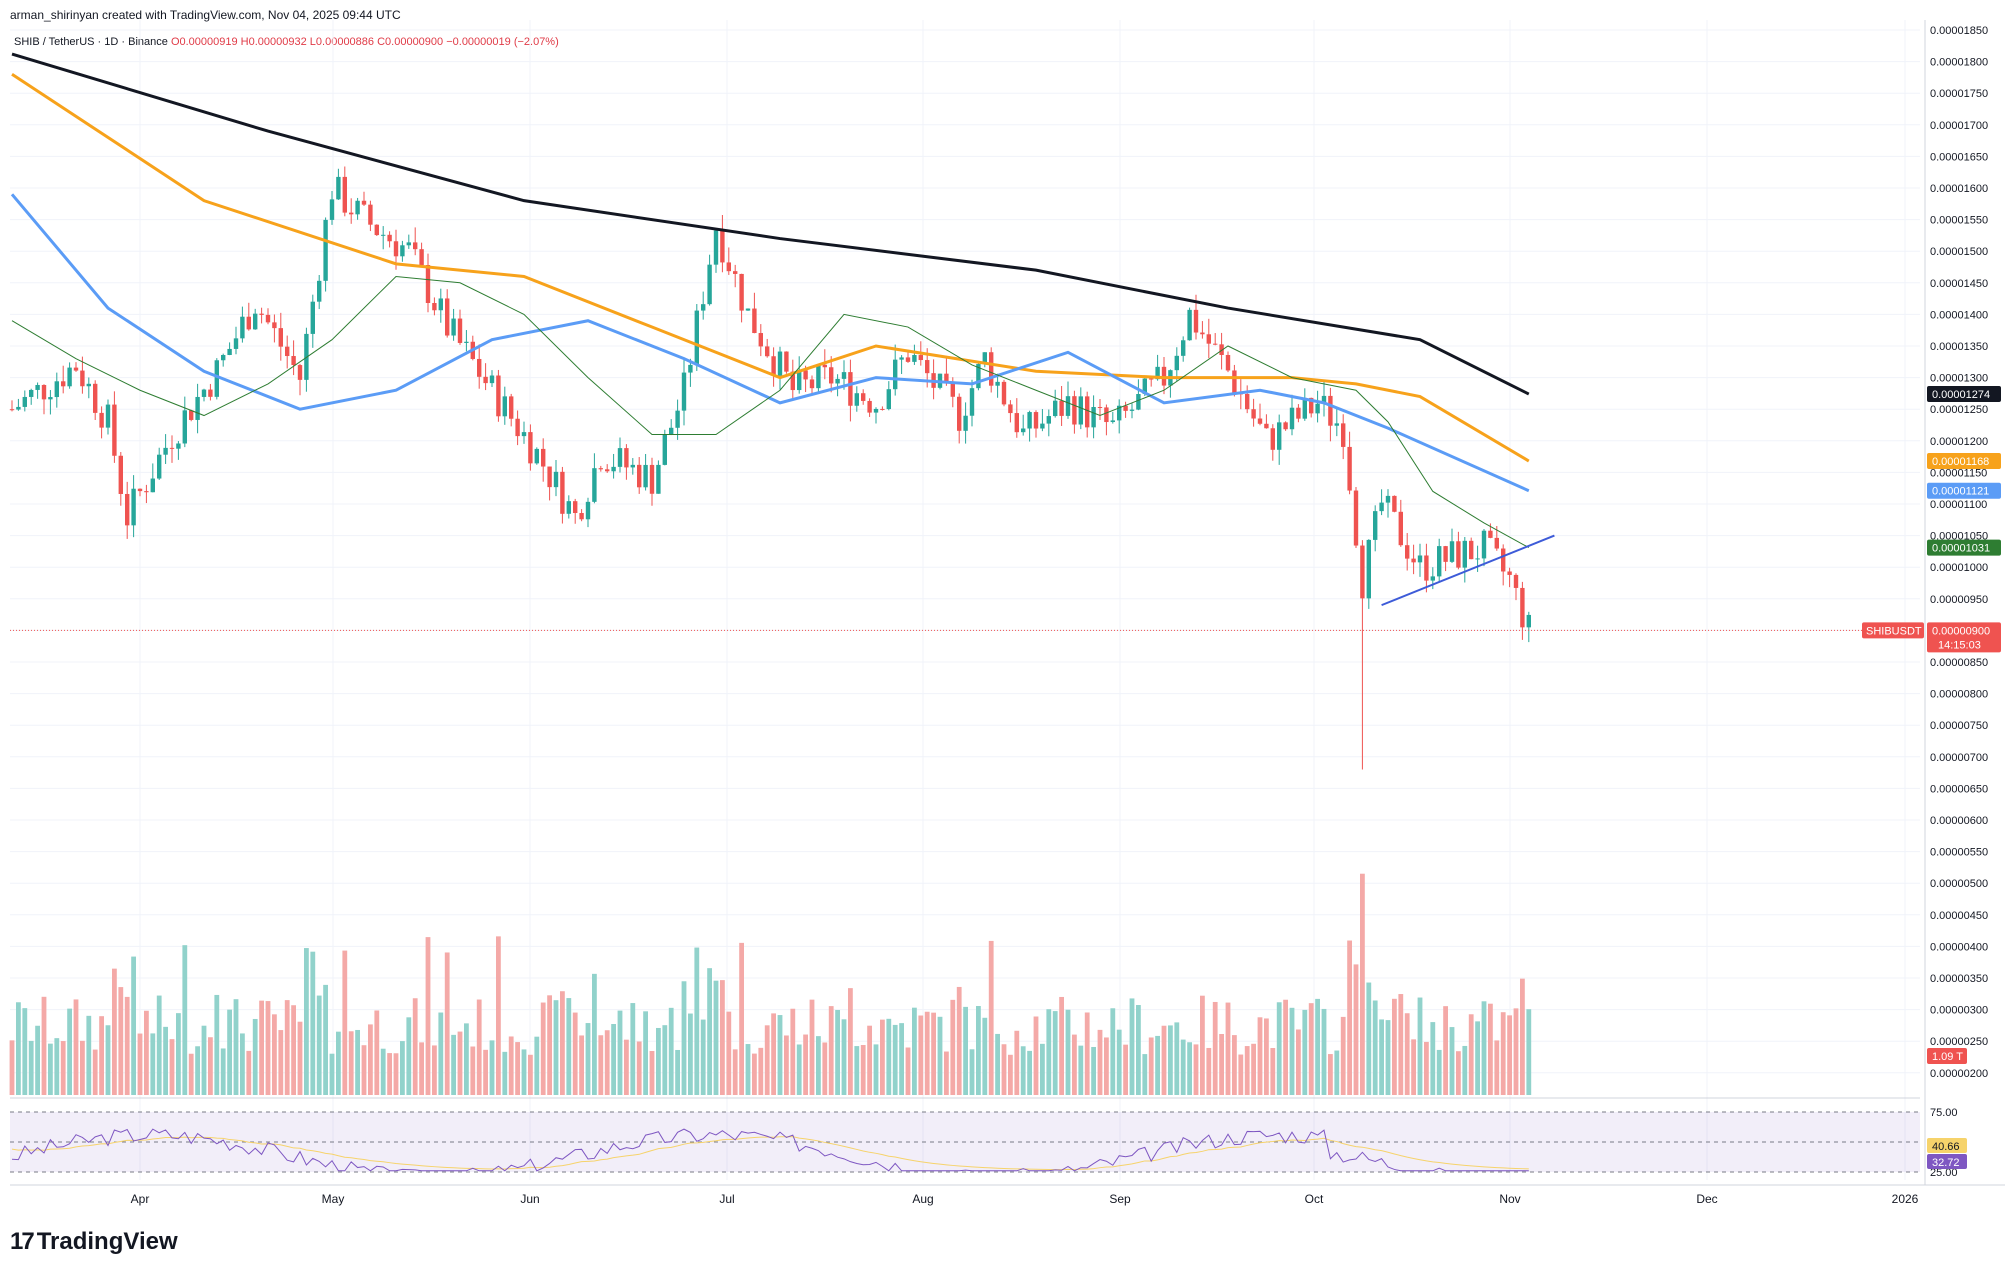  What do you see at coordinates (1959, 537) in the screenshot?
I see `price-tick-label: 0.00001050` at bounding box center [1959, 537].